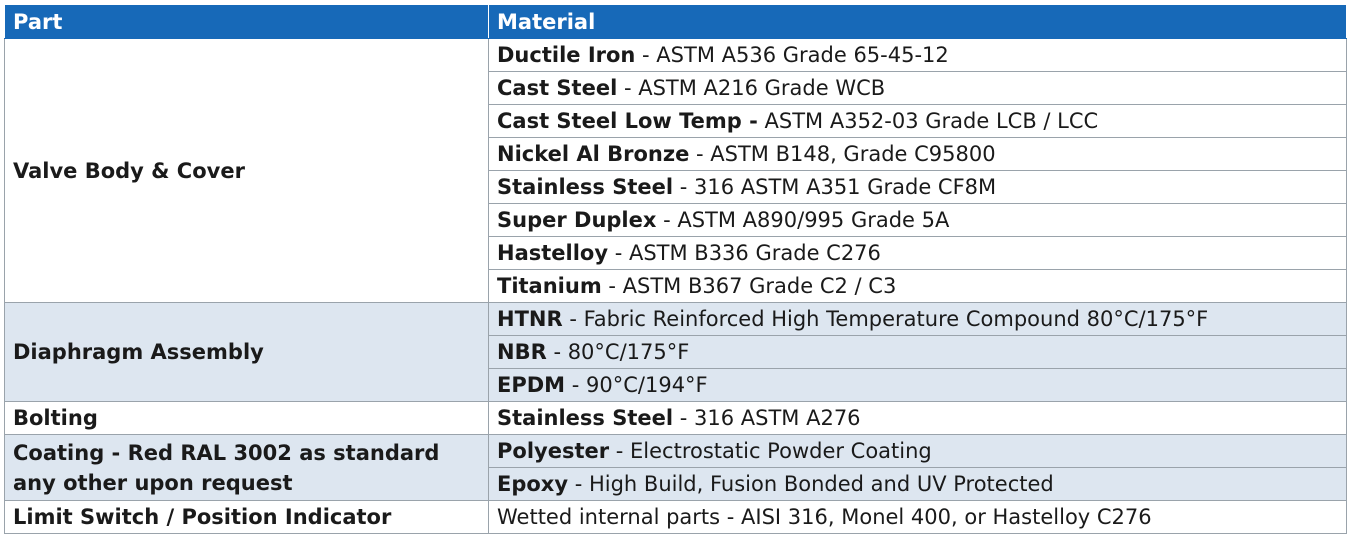  Describe the element at coordinates (917, 352) in the screenshot. I see `material-cell: NBR - 80°C/175°F` at that location.